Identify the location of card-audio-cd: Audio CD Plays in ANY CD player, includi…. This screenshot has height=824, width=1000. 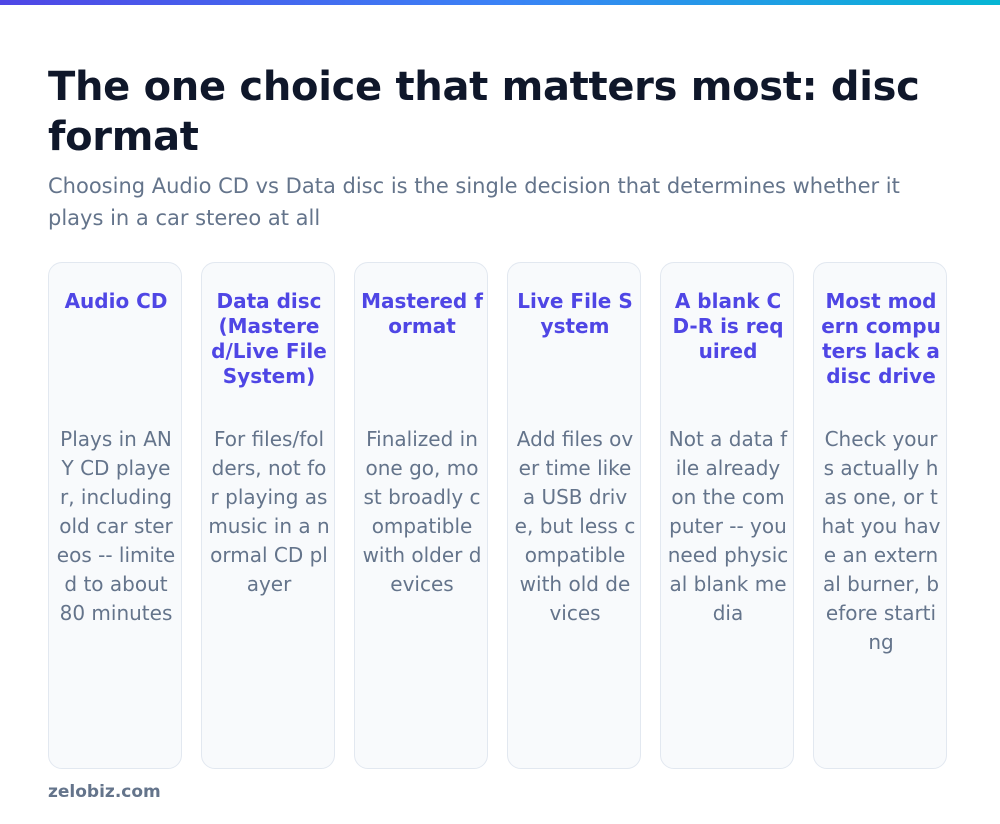
(115, 515).